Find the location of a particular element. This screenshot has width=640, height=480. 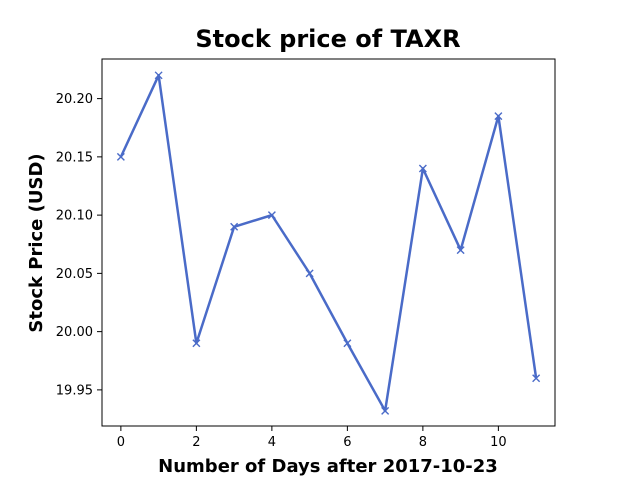

y-tick-label: 20.10 is located at coordinates (74, 216).